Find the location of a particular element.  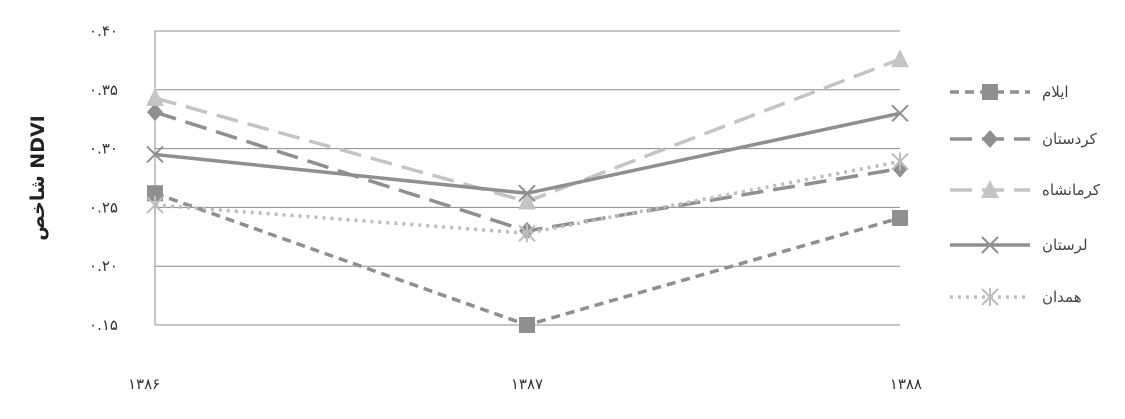

x-axis-ticks: ۱۳۸۶ ۱۳۸۷ ۱۳۸۸ is located at coordinates (525, 384).